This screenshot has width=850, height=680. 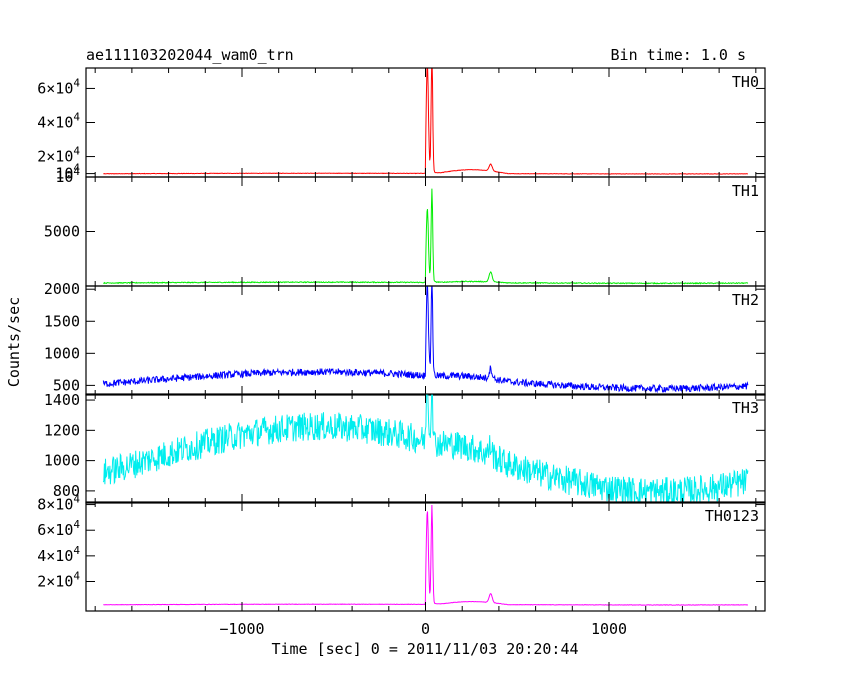 What do you see at coordinates (62, 400) in the screenshot?
I see `y-tick-label: 1400` at bounding box center [62, 400].